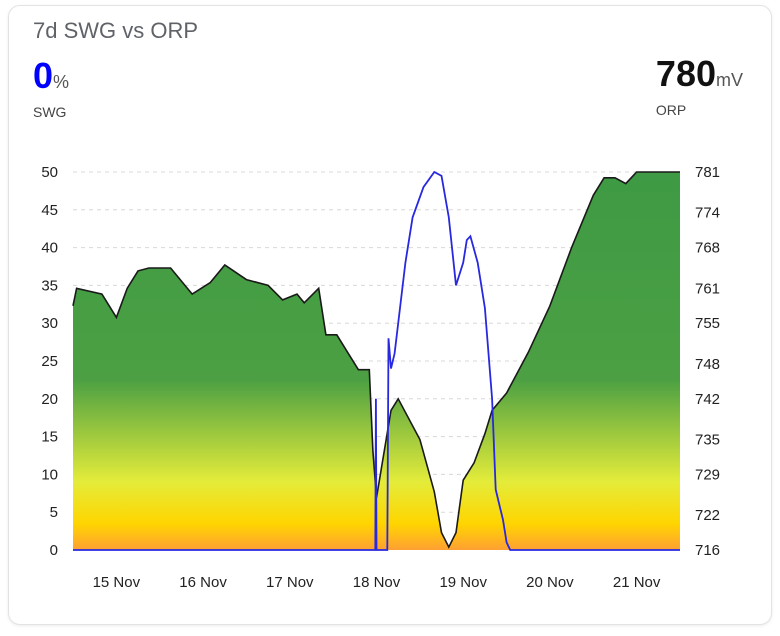  What do you see at coordinates (49, 248) in the screenshot?
I see `y-left-tick-label: 40` at bounding box center [49, 248].